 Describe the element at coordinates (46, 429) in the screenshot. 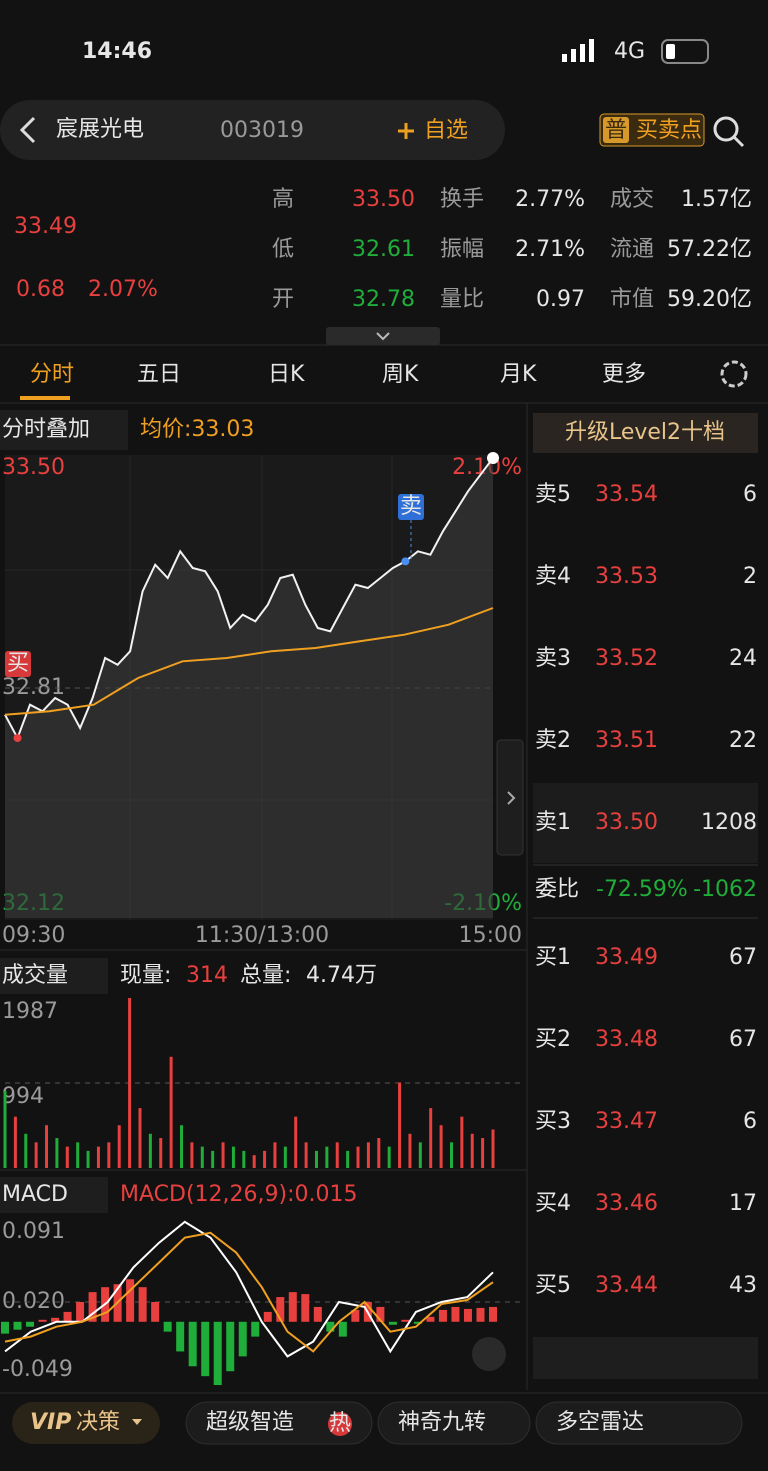

I see `overlay-label: 分时叠加` at that location.